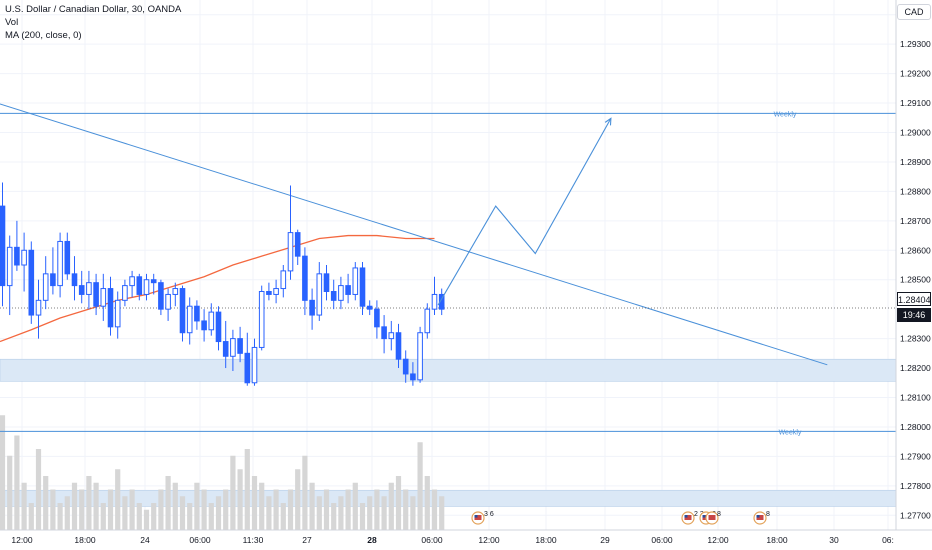 The image size is (932, 550). I want to click on economic-events: 3 62 3288, so click(620, 518).